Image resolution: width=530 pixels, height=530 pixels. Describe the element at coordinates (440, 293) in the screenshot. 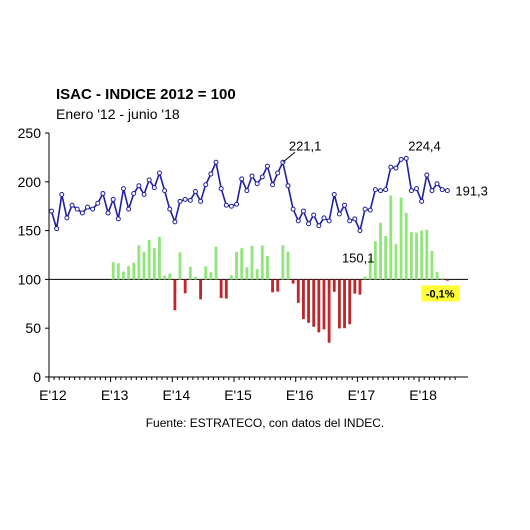

I see `annotation-highlight` at that location.